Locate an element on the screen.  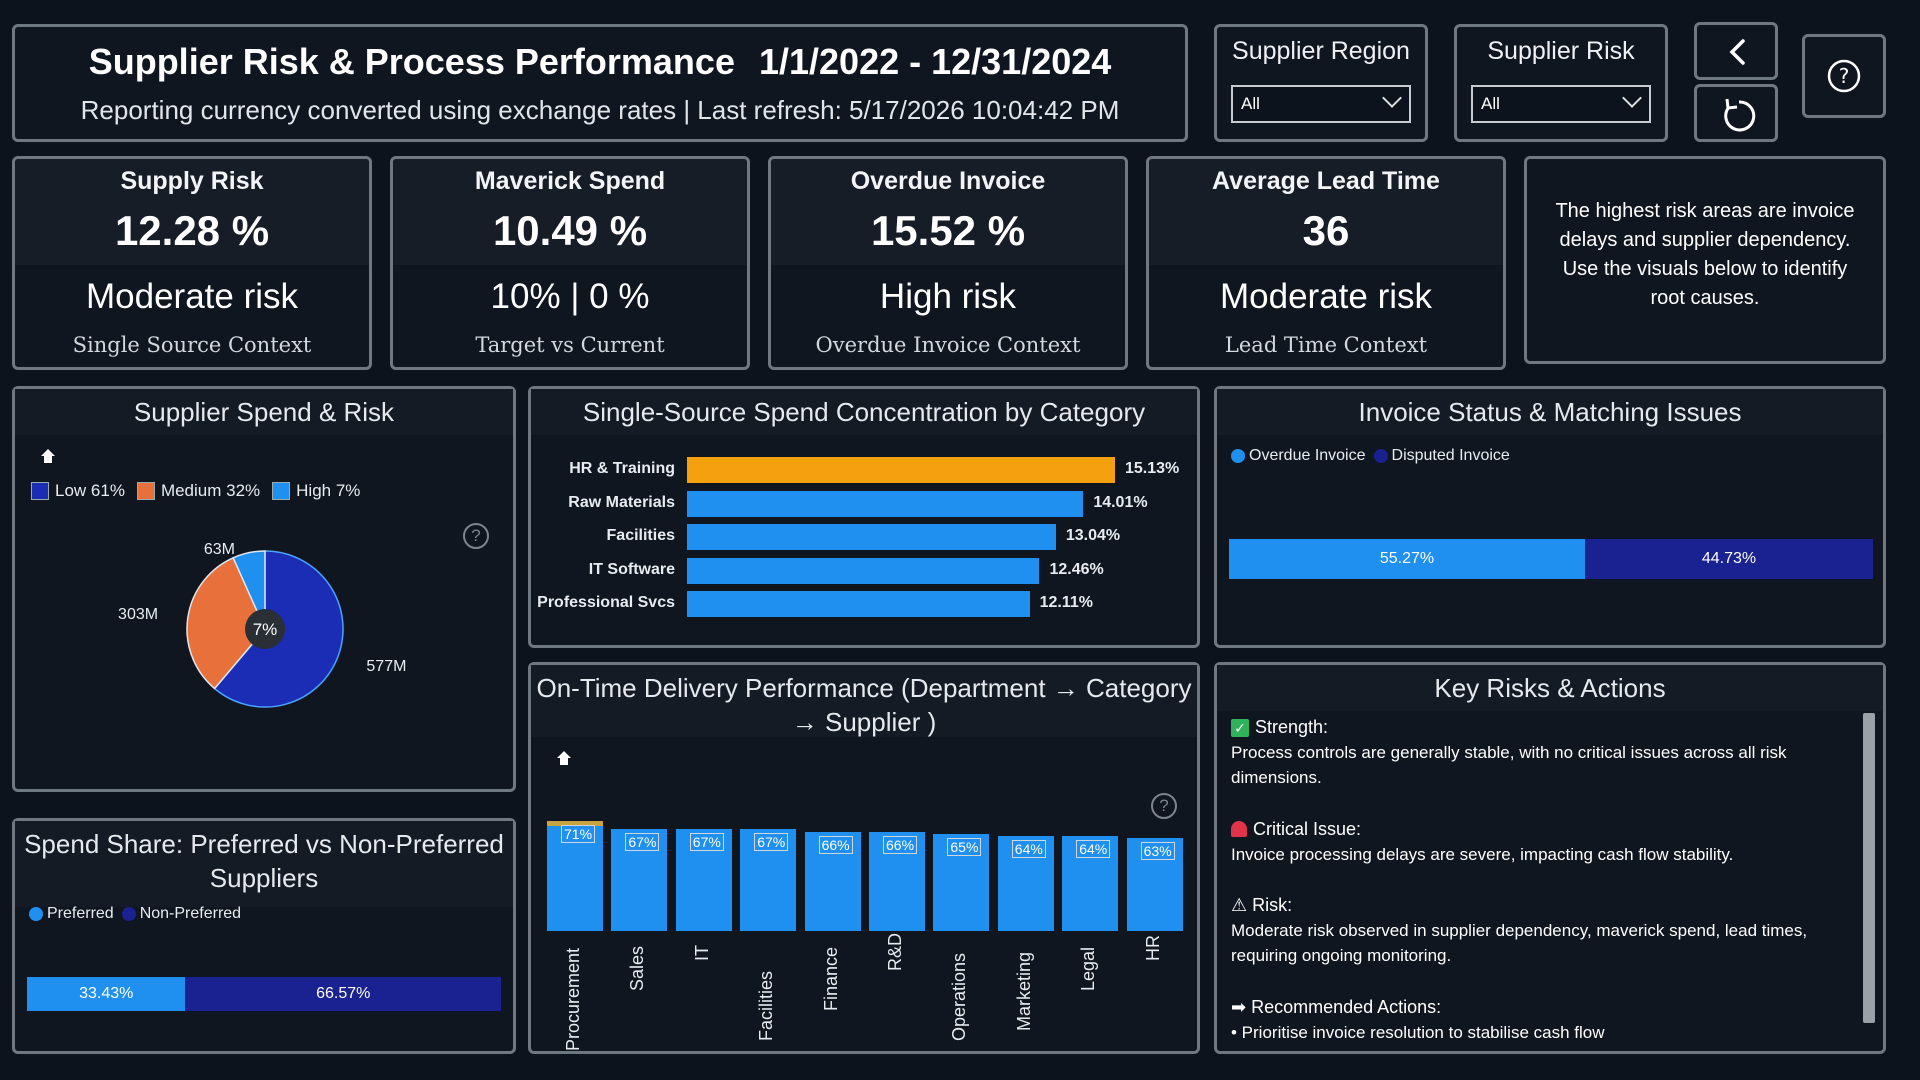
pie-slice-label: 577M is located at coordinates (386, 666).